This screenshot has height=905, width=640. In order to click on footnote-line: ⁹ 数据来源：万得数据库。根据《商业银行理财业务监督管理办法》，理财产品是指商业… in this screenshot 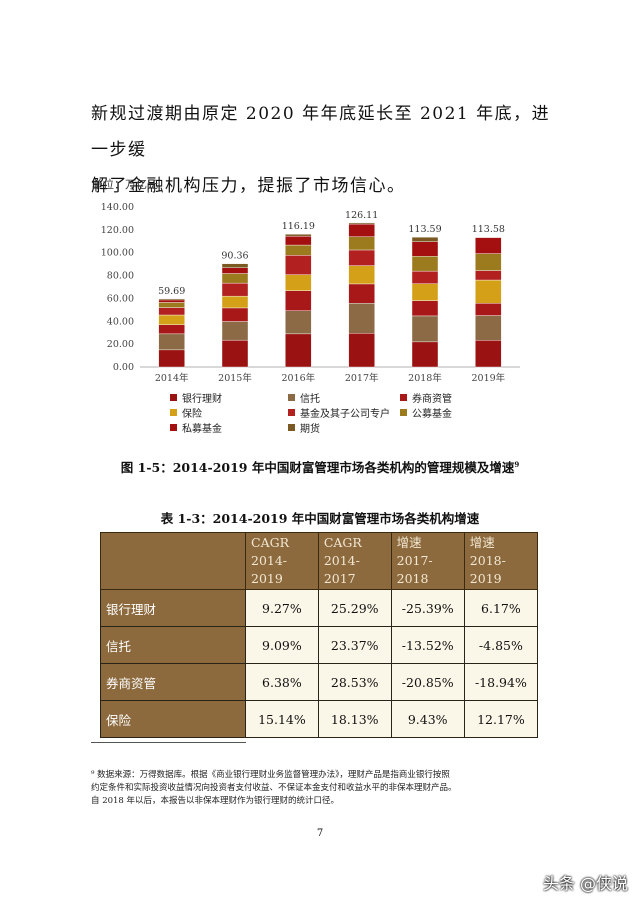, I will do `click(270, 775)`.